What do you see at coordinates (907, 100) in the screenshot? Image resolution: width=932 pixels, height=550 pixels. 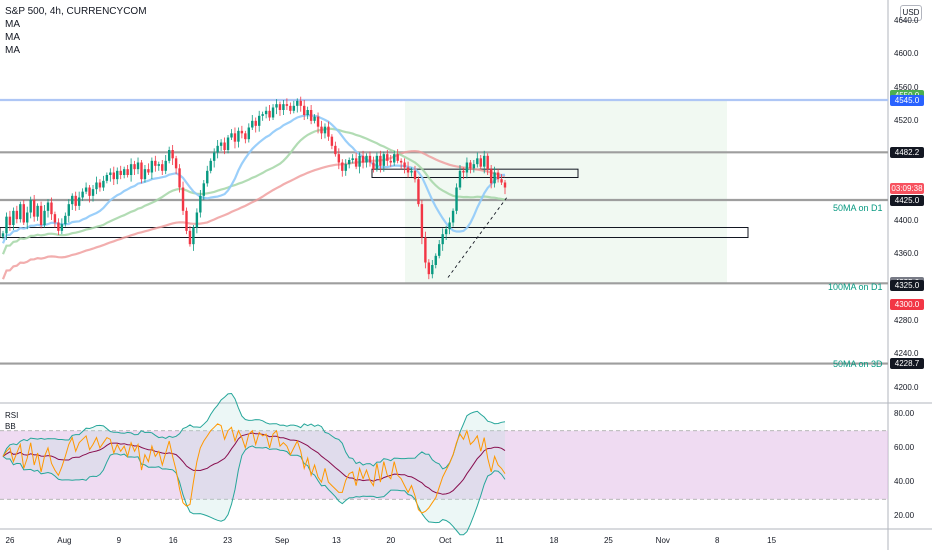 I see `price-tag: 4545.0` at bounding box center [907, 100].